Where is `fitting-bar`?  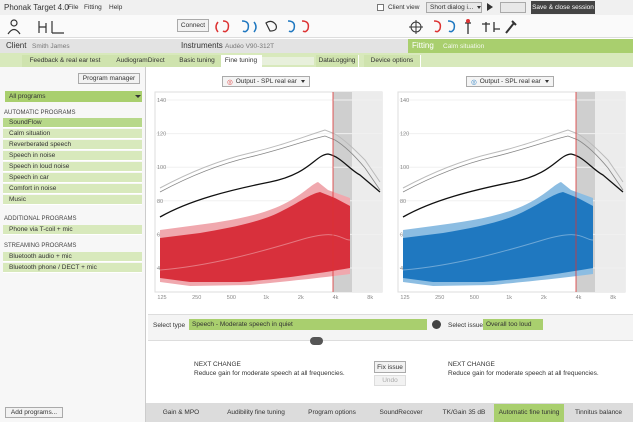
fitting-bar is located at coordinates (520, 46).